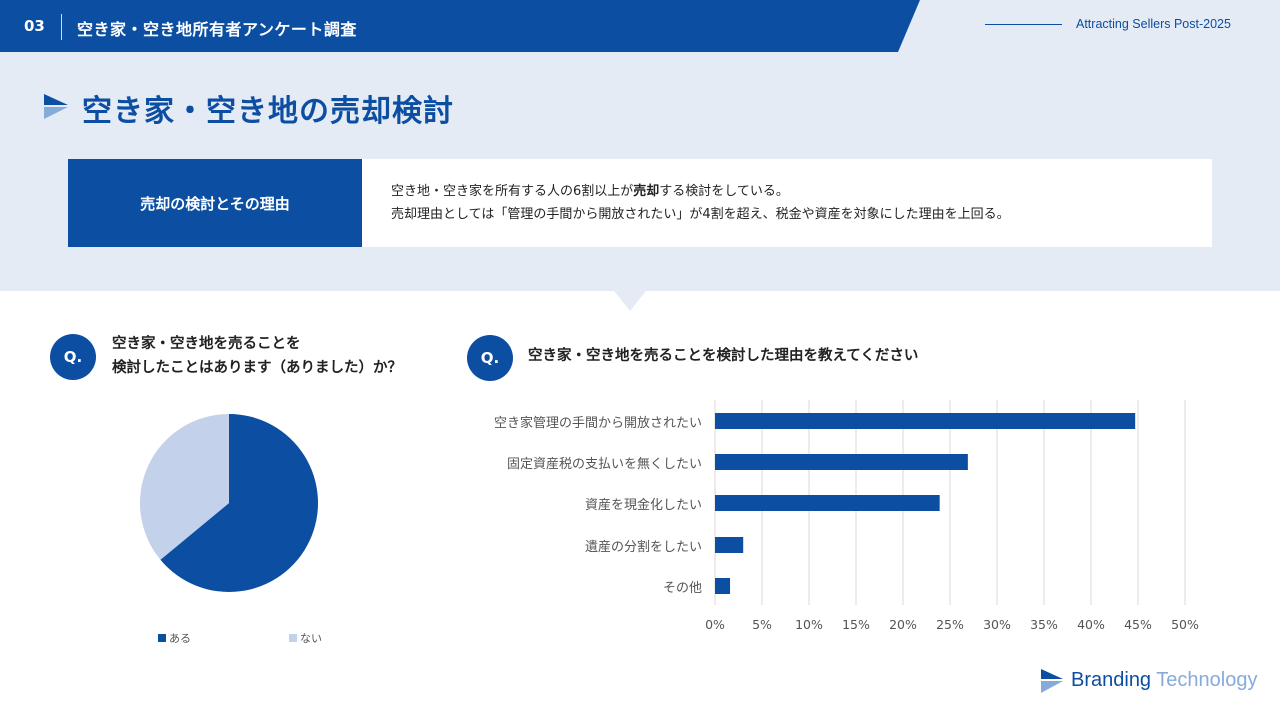  I want to click on x-tick-label: 35%, so click(1044, 624).